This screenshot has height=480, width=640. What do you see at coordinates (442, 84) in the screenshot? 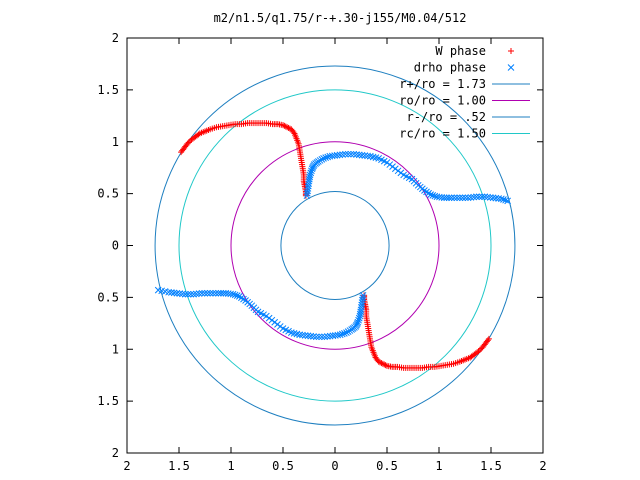
I see `legend-label: r+/ro = 1.73` at bounding box center [442, 84].